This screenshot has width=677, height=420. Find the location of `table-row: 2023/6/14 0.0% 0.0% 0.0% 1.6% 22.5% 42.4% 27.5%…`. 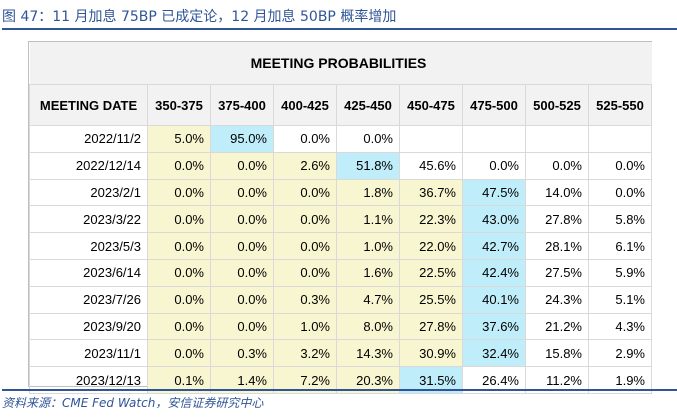

table-row: 2023/6/14 0.0% 0.0% 0.0% 1.6% 22.5% 42.4% 27.5%… is located at coordinates (340, 272).